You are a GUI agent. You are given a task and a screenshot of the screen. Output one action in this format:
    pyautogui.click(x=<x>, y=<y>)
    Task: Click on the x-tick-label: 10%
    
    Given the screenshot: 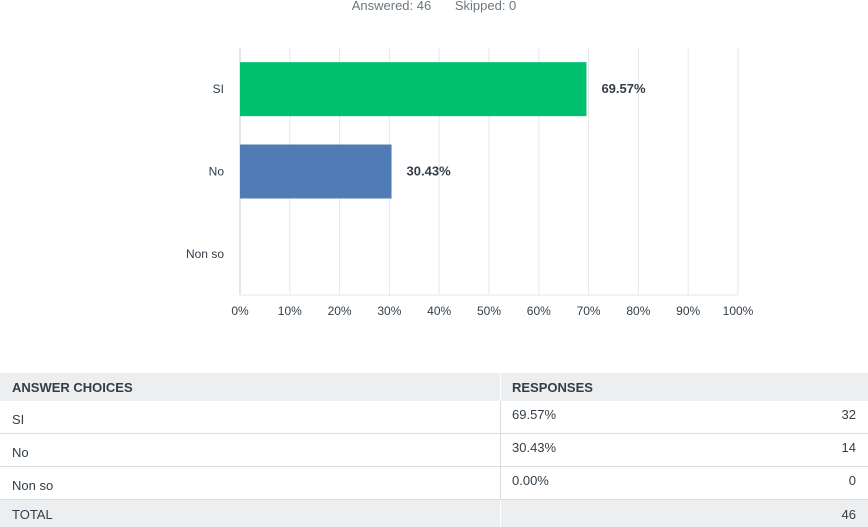 What is the action you would take?
    pyautogui.click(x=290, y=311)
    